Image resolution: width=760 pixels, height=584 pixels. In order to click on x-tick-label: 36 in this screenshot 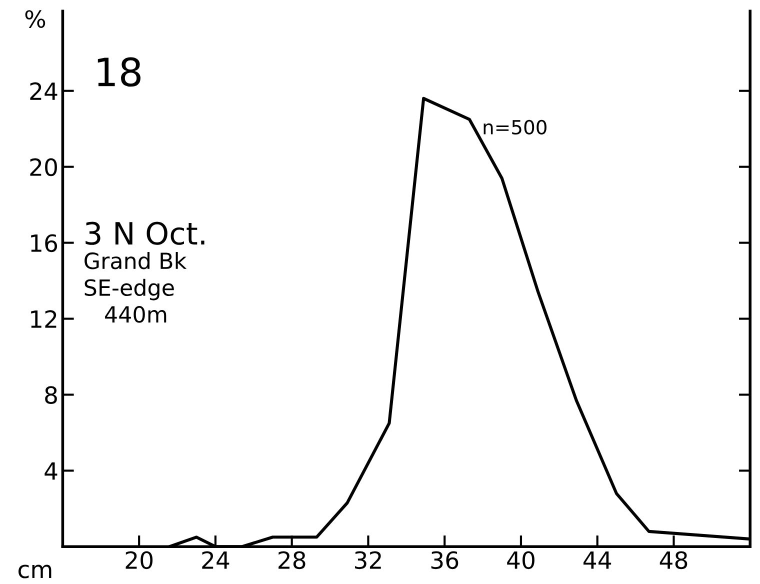, I will do `click(444, 560)`.